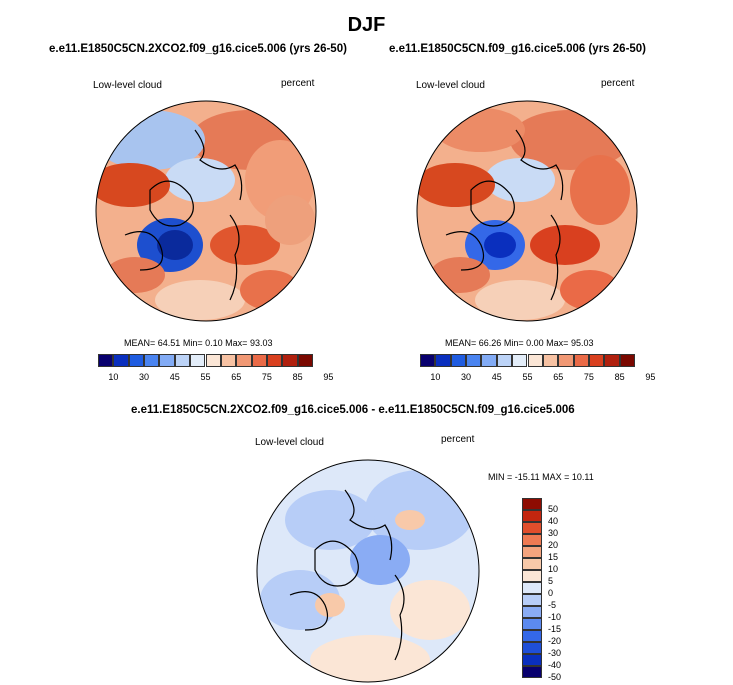  What do you see at coordinates (582, 343) in the screenshot?
I see `panel2-max: 95.03` at bounding box center [582, 343].